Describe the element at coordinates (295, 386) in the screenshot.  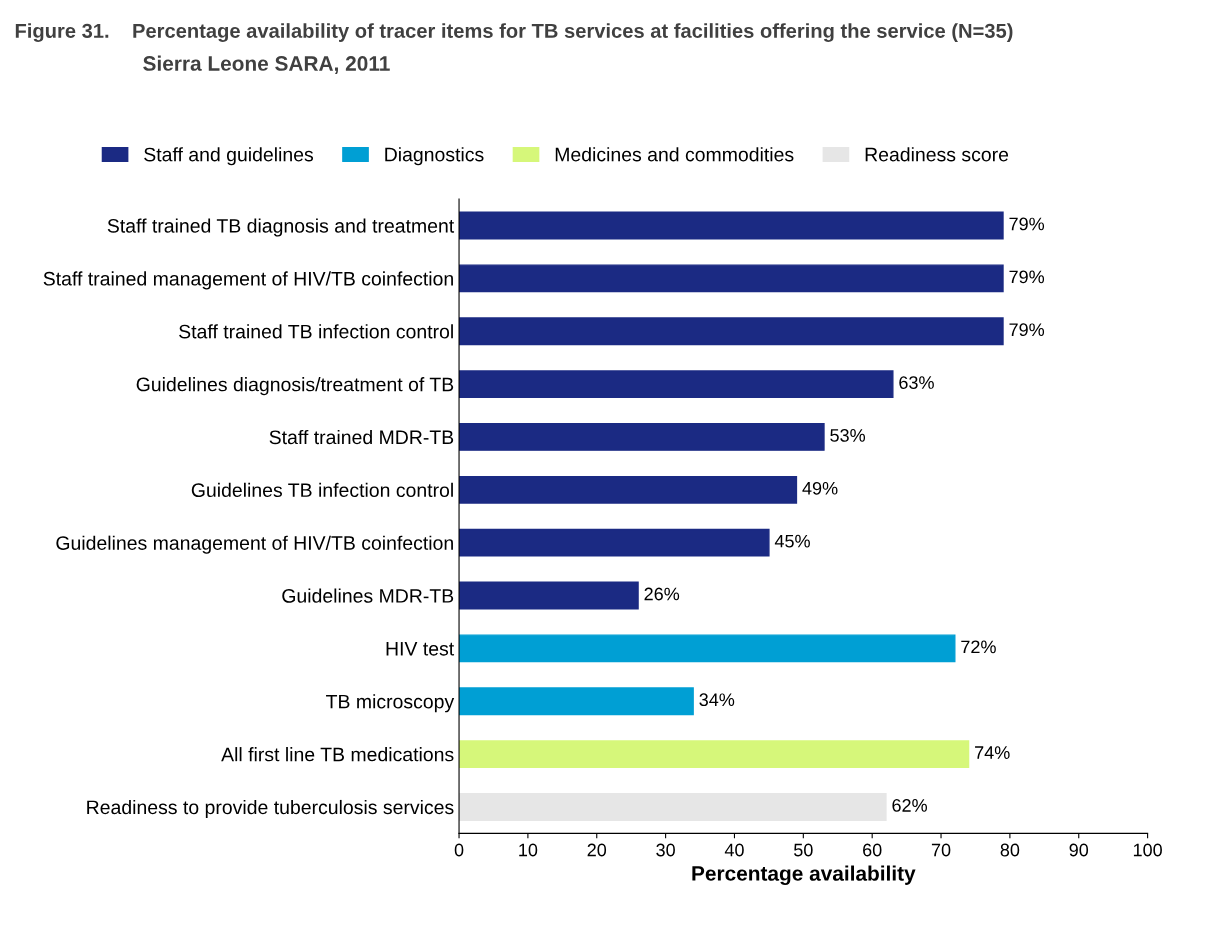
I see `y-tick-label: Guidelines diagnosis/treatment of TB` at that location.